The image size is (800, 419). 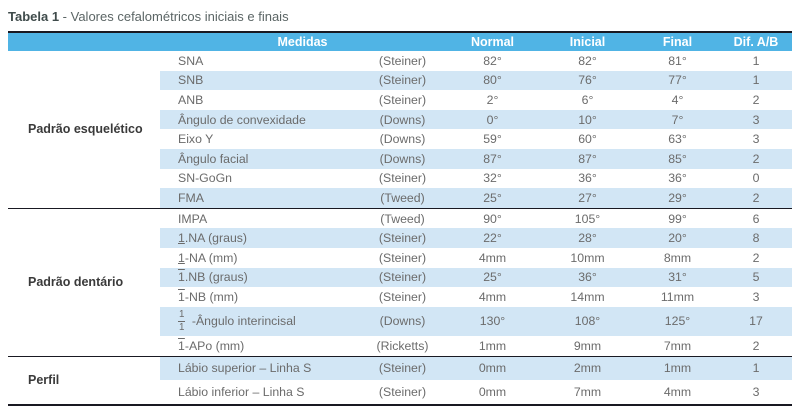 I want to click on cell-inicial: 28°, so click(x=587, y=238).